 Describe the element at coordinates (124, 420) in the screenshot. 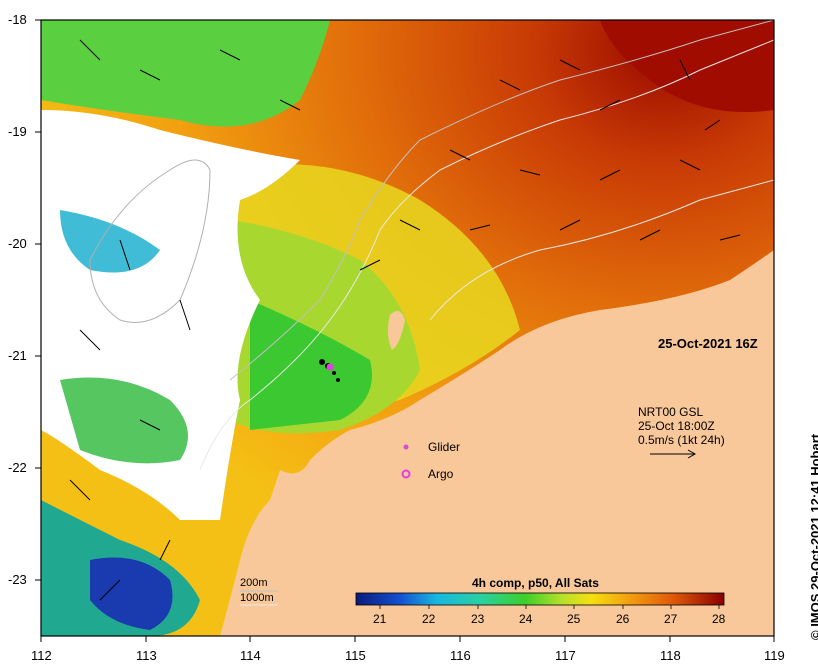

I see `sst-green-sw` at that location.